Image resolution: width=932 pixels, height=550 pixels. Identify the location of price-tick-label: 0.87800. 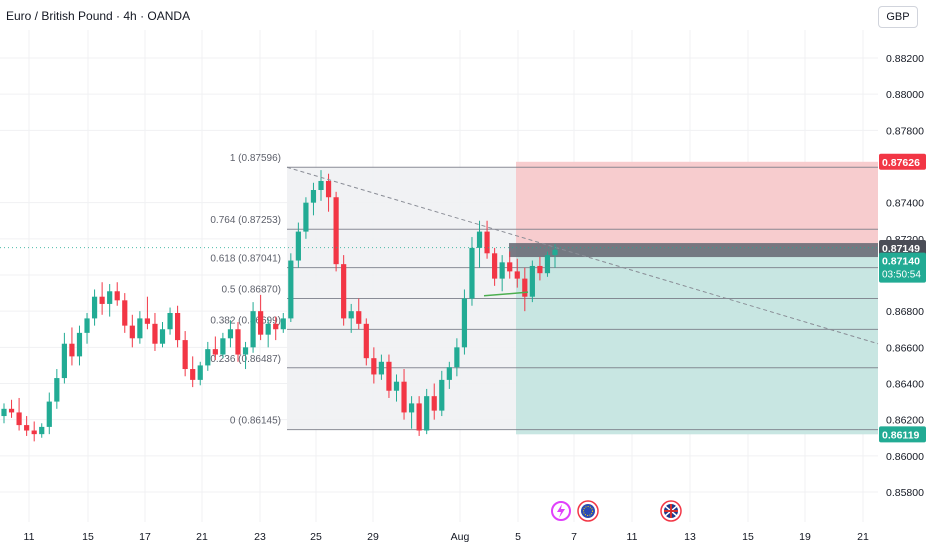
(905, 131).